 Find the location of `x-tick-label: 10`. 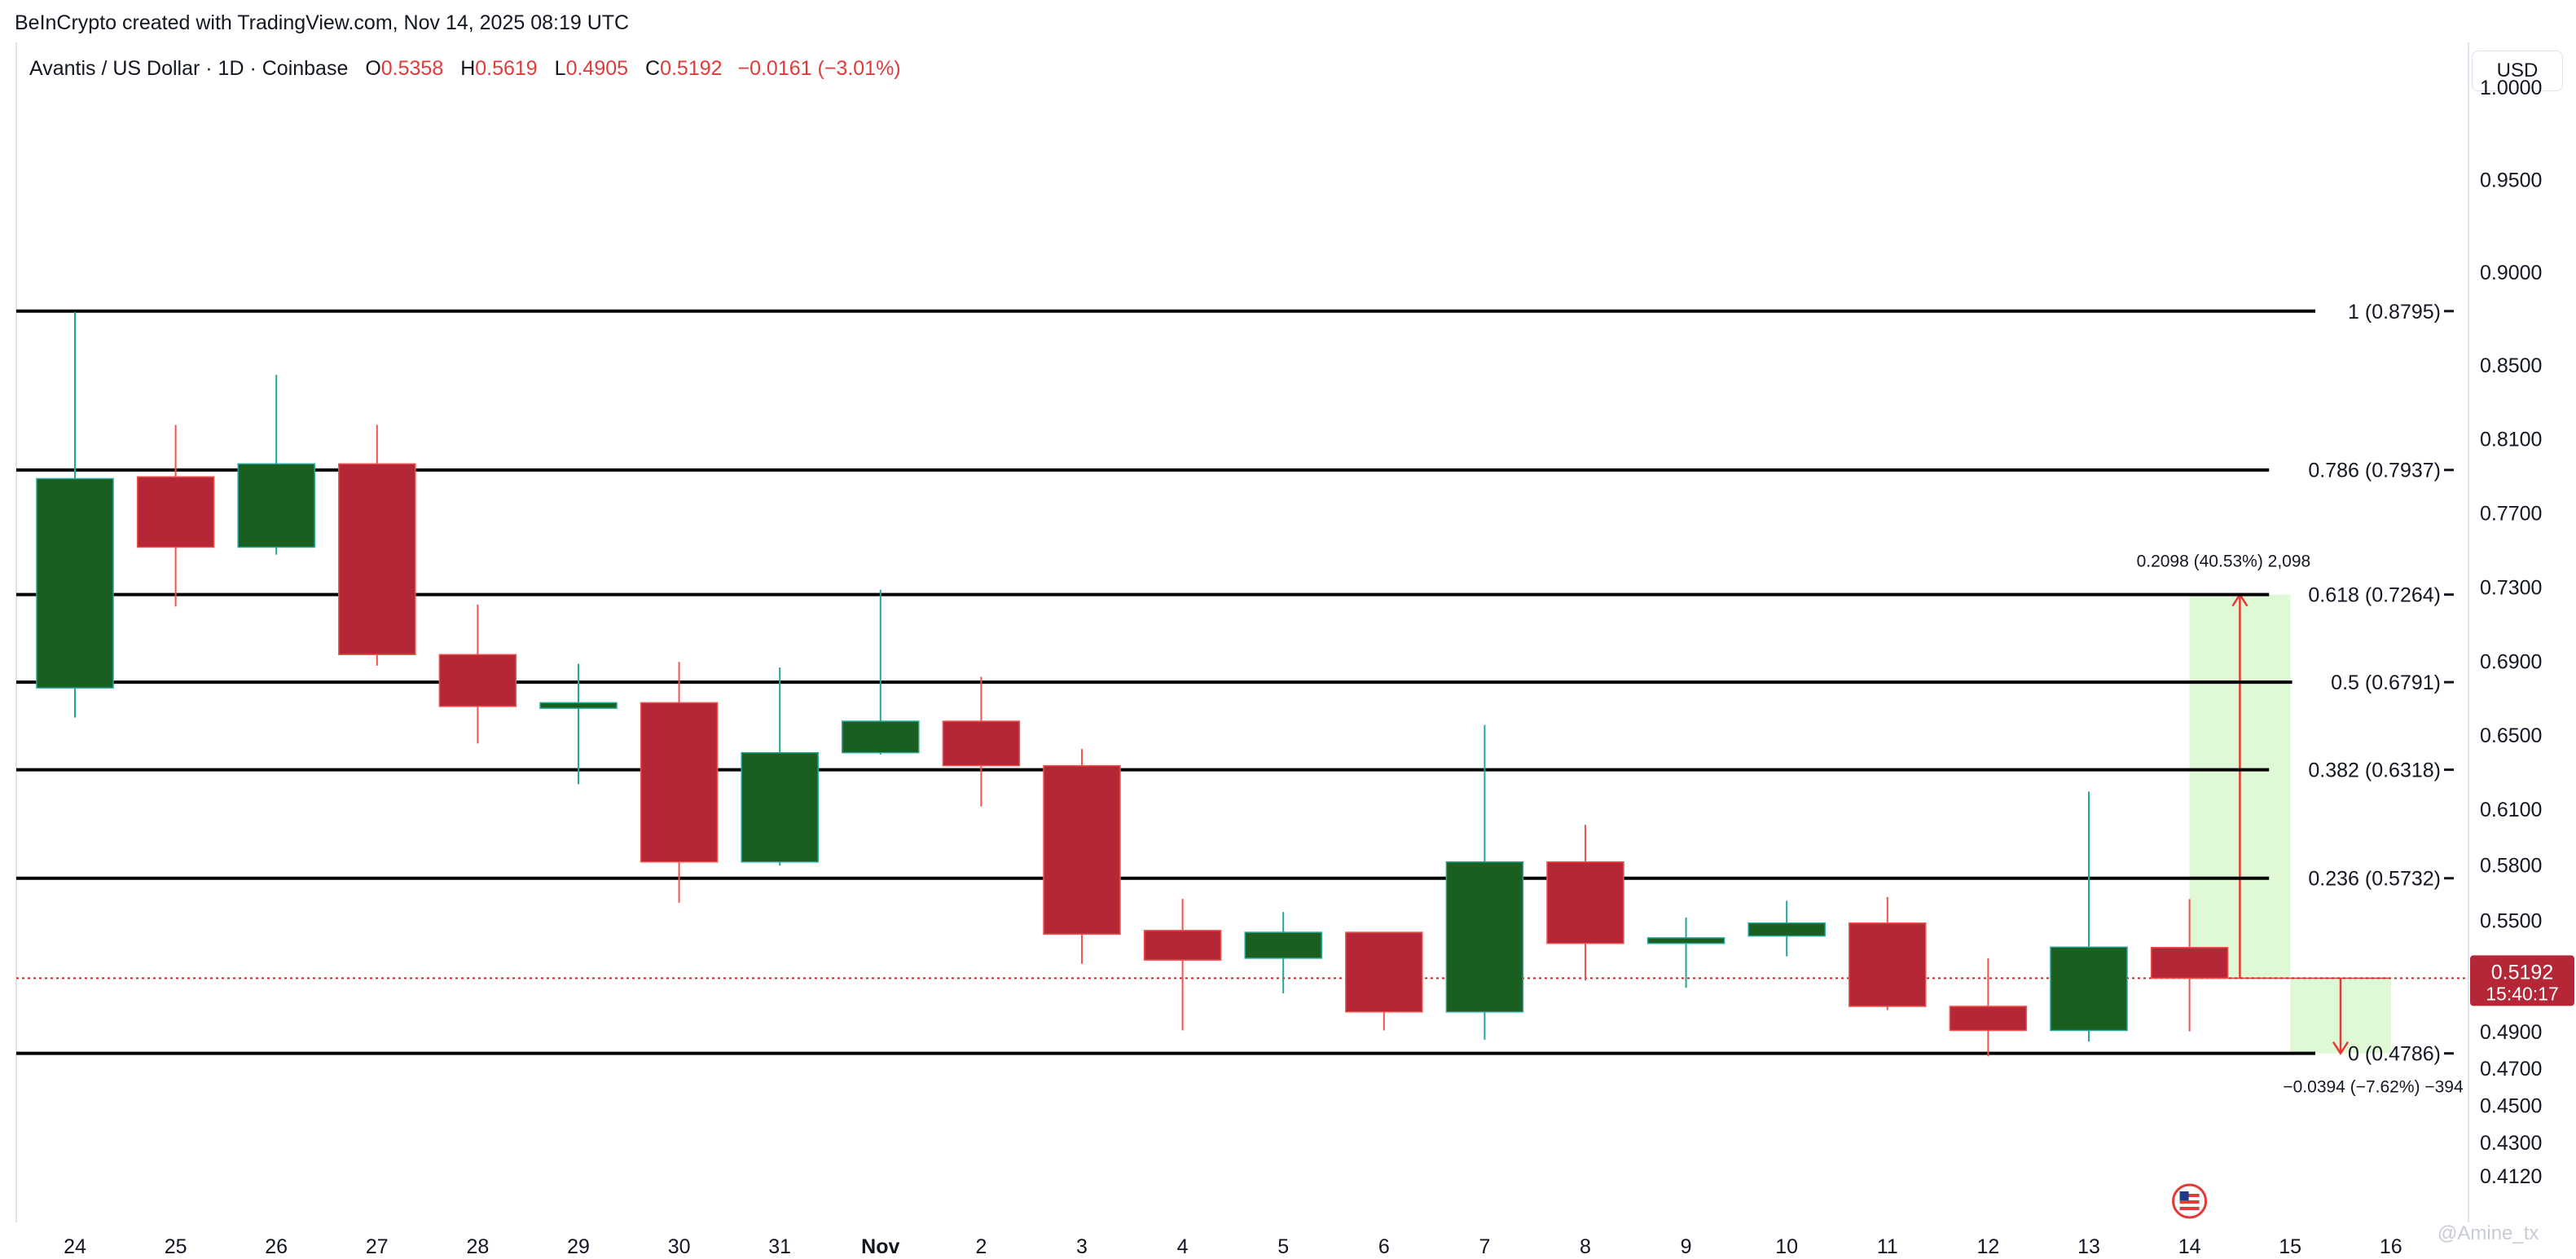

x-tick-label: 10 is located at coordinates (1786, 1246).